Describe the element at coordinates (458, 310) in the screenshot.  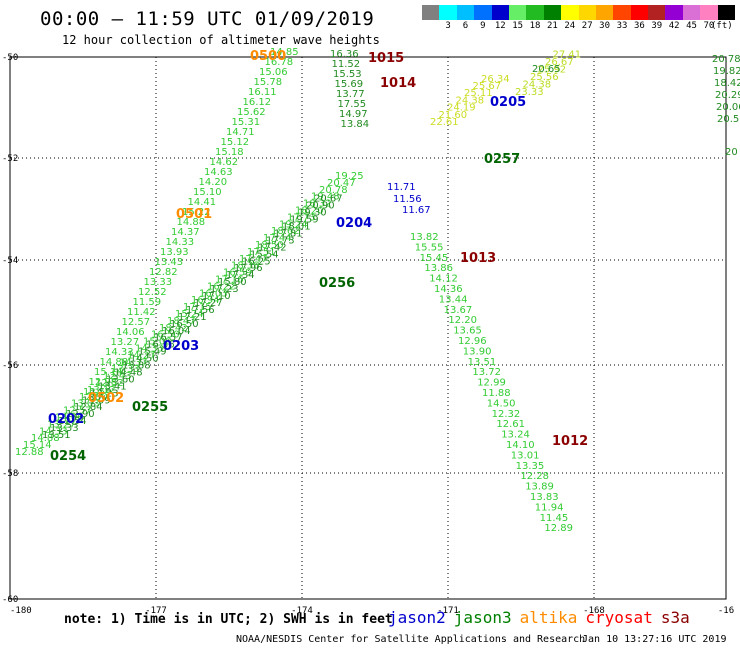
I see `wave-height-value: 13.67` at that location.